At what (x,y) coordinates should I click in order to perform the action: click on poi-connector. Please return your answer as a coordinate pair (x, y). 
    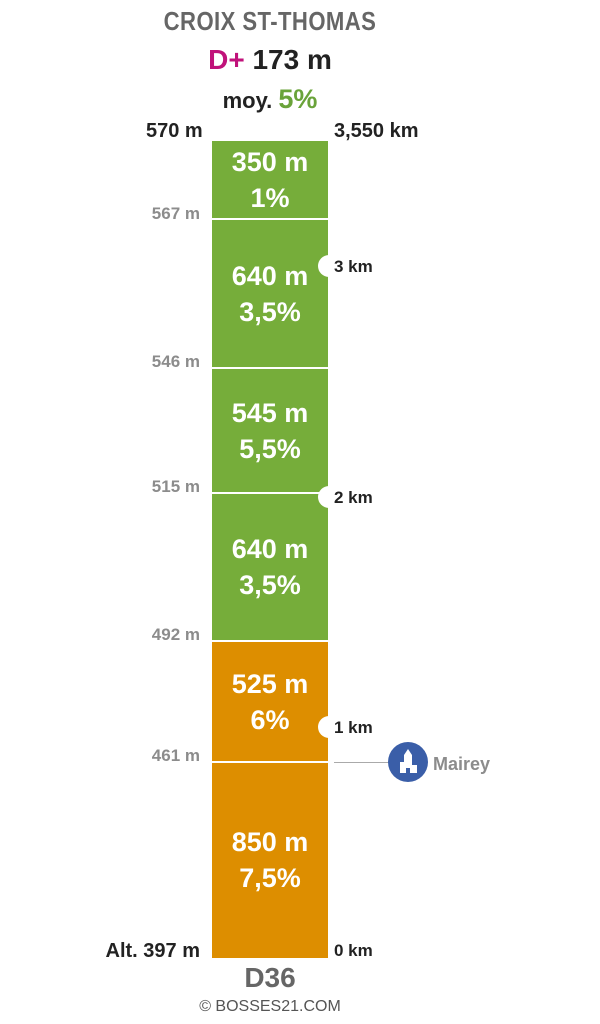
    Looking at the image, I should click on (362, 762).